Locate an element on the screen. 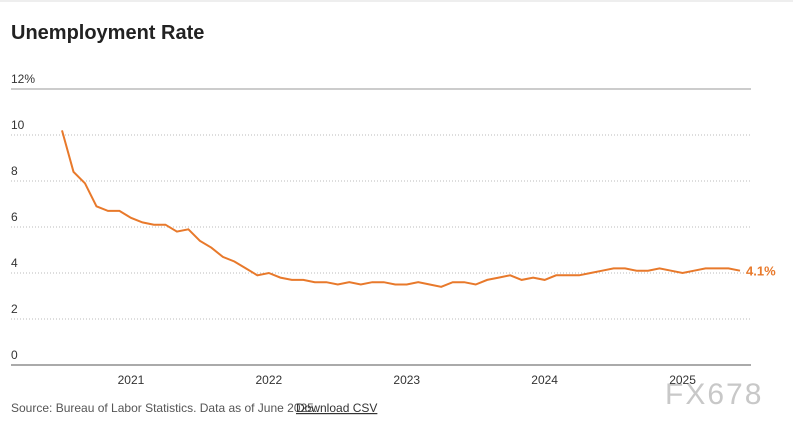 The height and width of the screenshot is (429, 793). y-tick-label: 0 is located at coordinates (14, 355).